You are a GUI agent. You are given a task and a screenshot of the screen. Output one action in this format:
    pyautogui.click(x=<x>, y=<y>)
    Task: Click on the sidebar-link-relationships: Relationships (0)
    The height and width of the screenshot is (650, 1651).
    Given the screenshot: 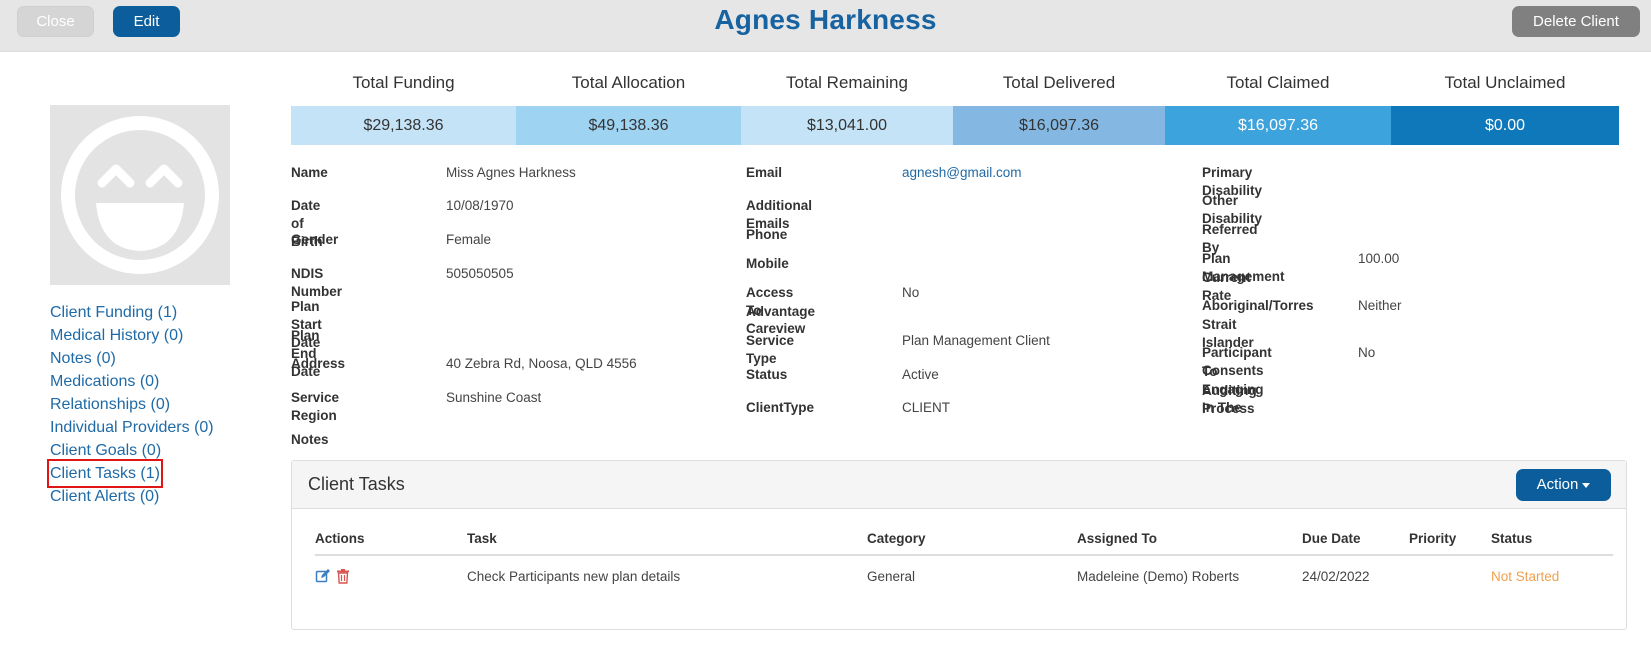 What is the action you would take?
    pyautogui.click(x=110, y=404)
    